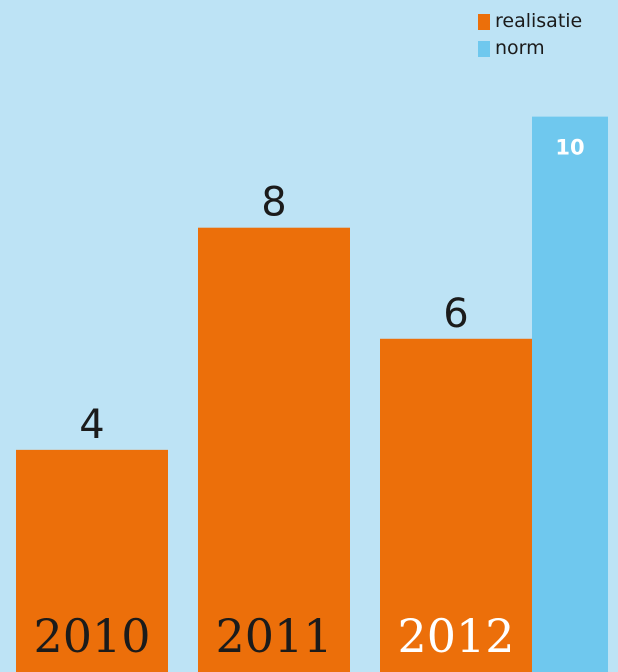 The width and height of the screenshot is (618, 672). What do you see at coordinates (91, 636) in the screenshot?
I see `category-label-2010: 2010` at bounding box center [91, 636].